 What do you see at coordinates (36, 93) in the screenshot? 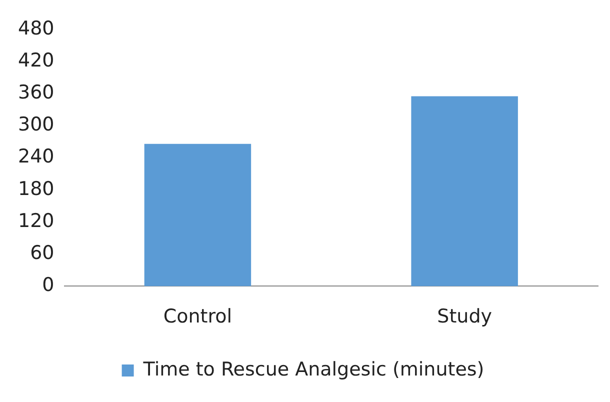
I see `y-tick-label: 360` at bounding box center [36, 93].